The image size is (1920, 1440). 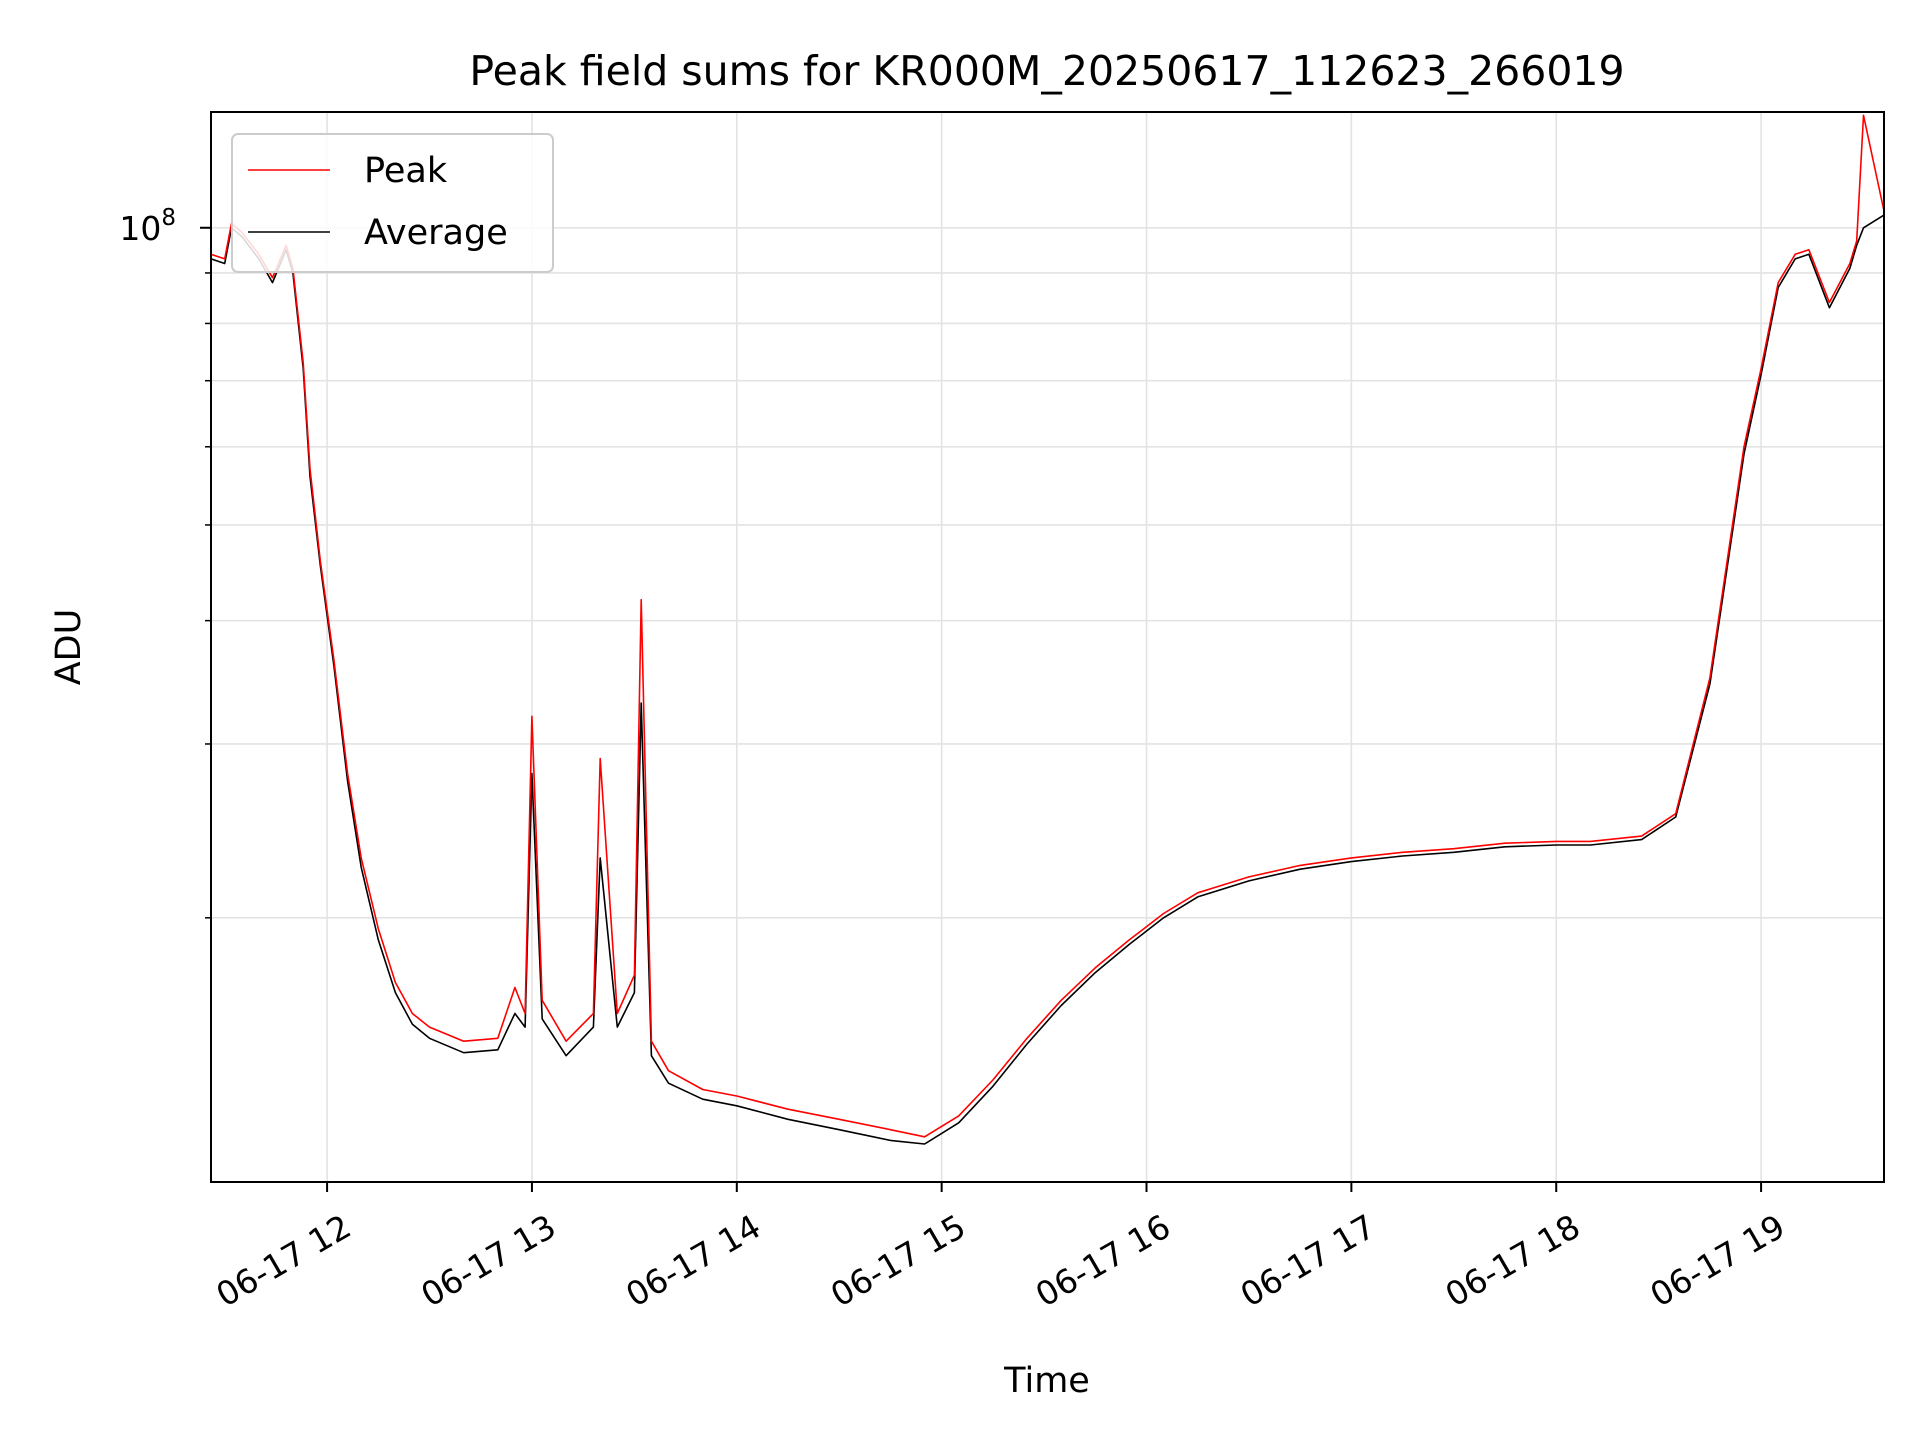 I want to click on x-axis-label: Time, so click(x=1046, y=1381).